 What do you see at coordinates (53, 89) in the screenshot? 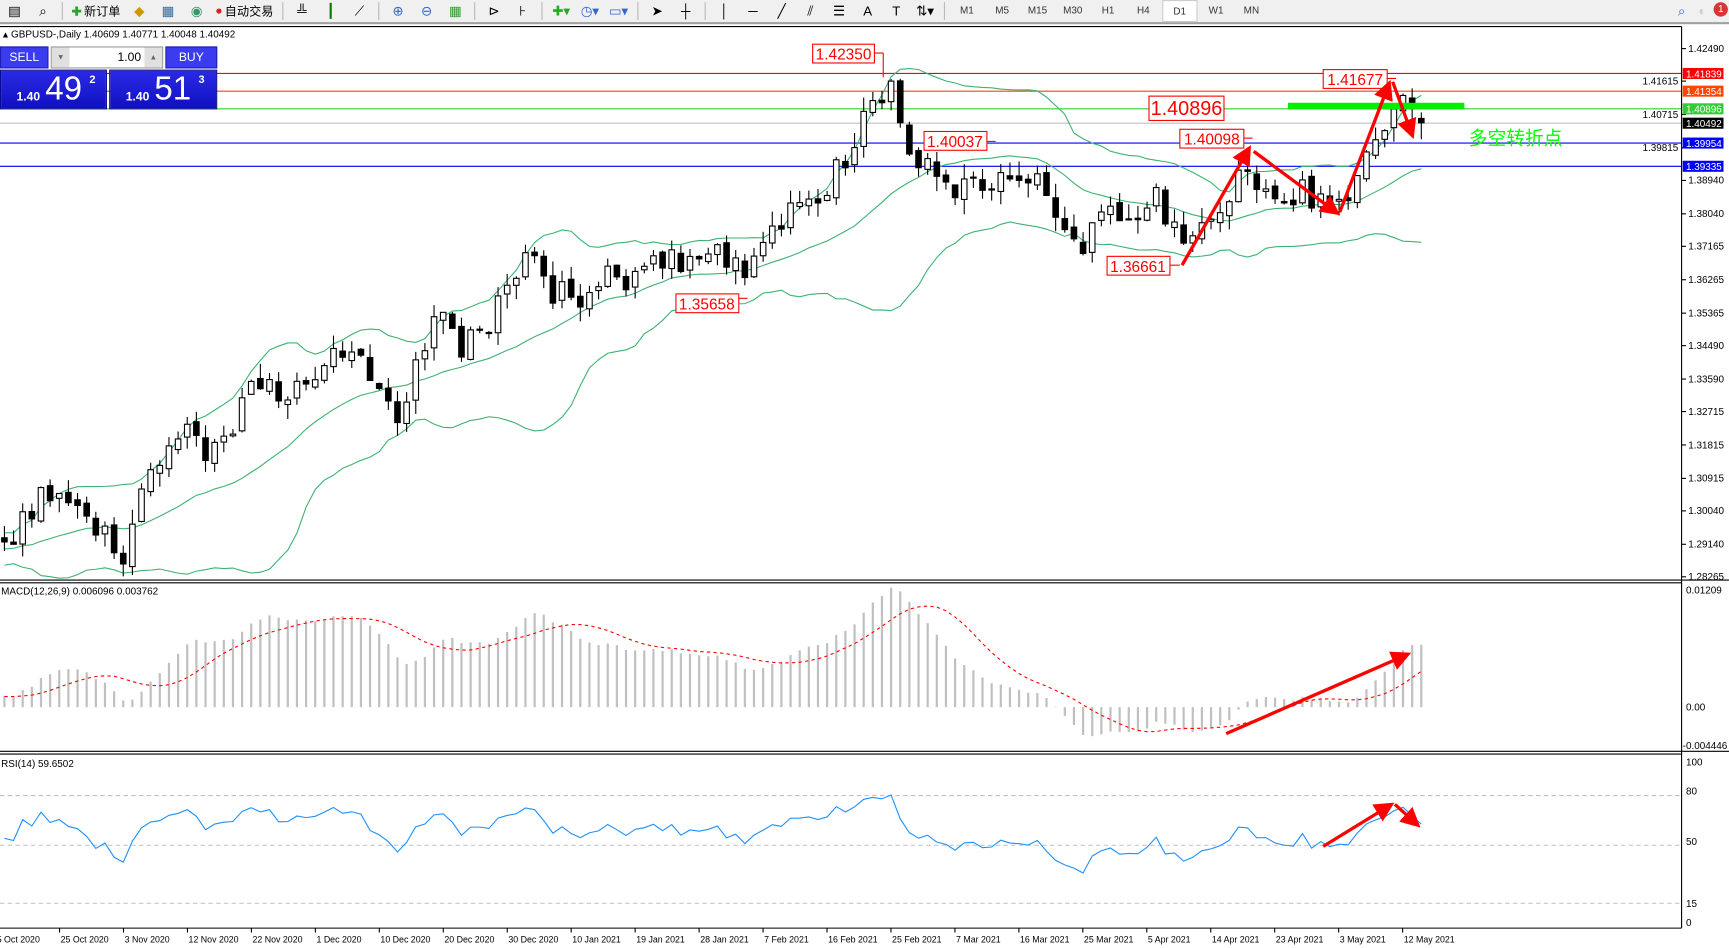
I see `sell-price-box: 1.40 49 2` at bounding box center [53, 89].